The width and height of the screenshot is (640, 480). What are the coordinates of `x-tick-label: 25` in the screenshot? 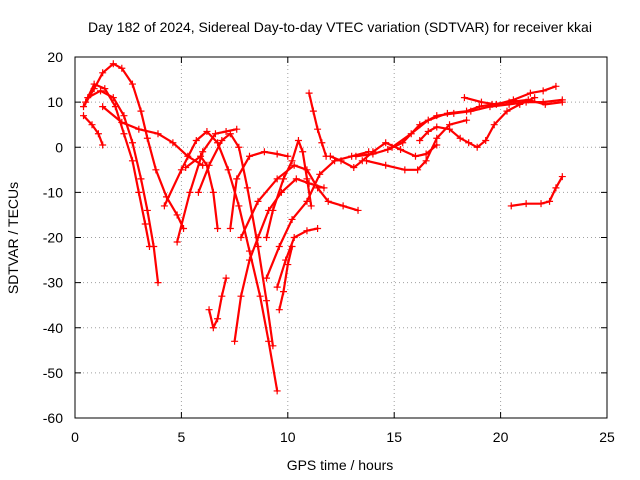 It's located at (607, 437).